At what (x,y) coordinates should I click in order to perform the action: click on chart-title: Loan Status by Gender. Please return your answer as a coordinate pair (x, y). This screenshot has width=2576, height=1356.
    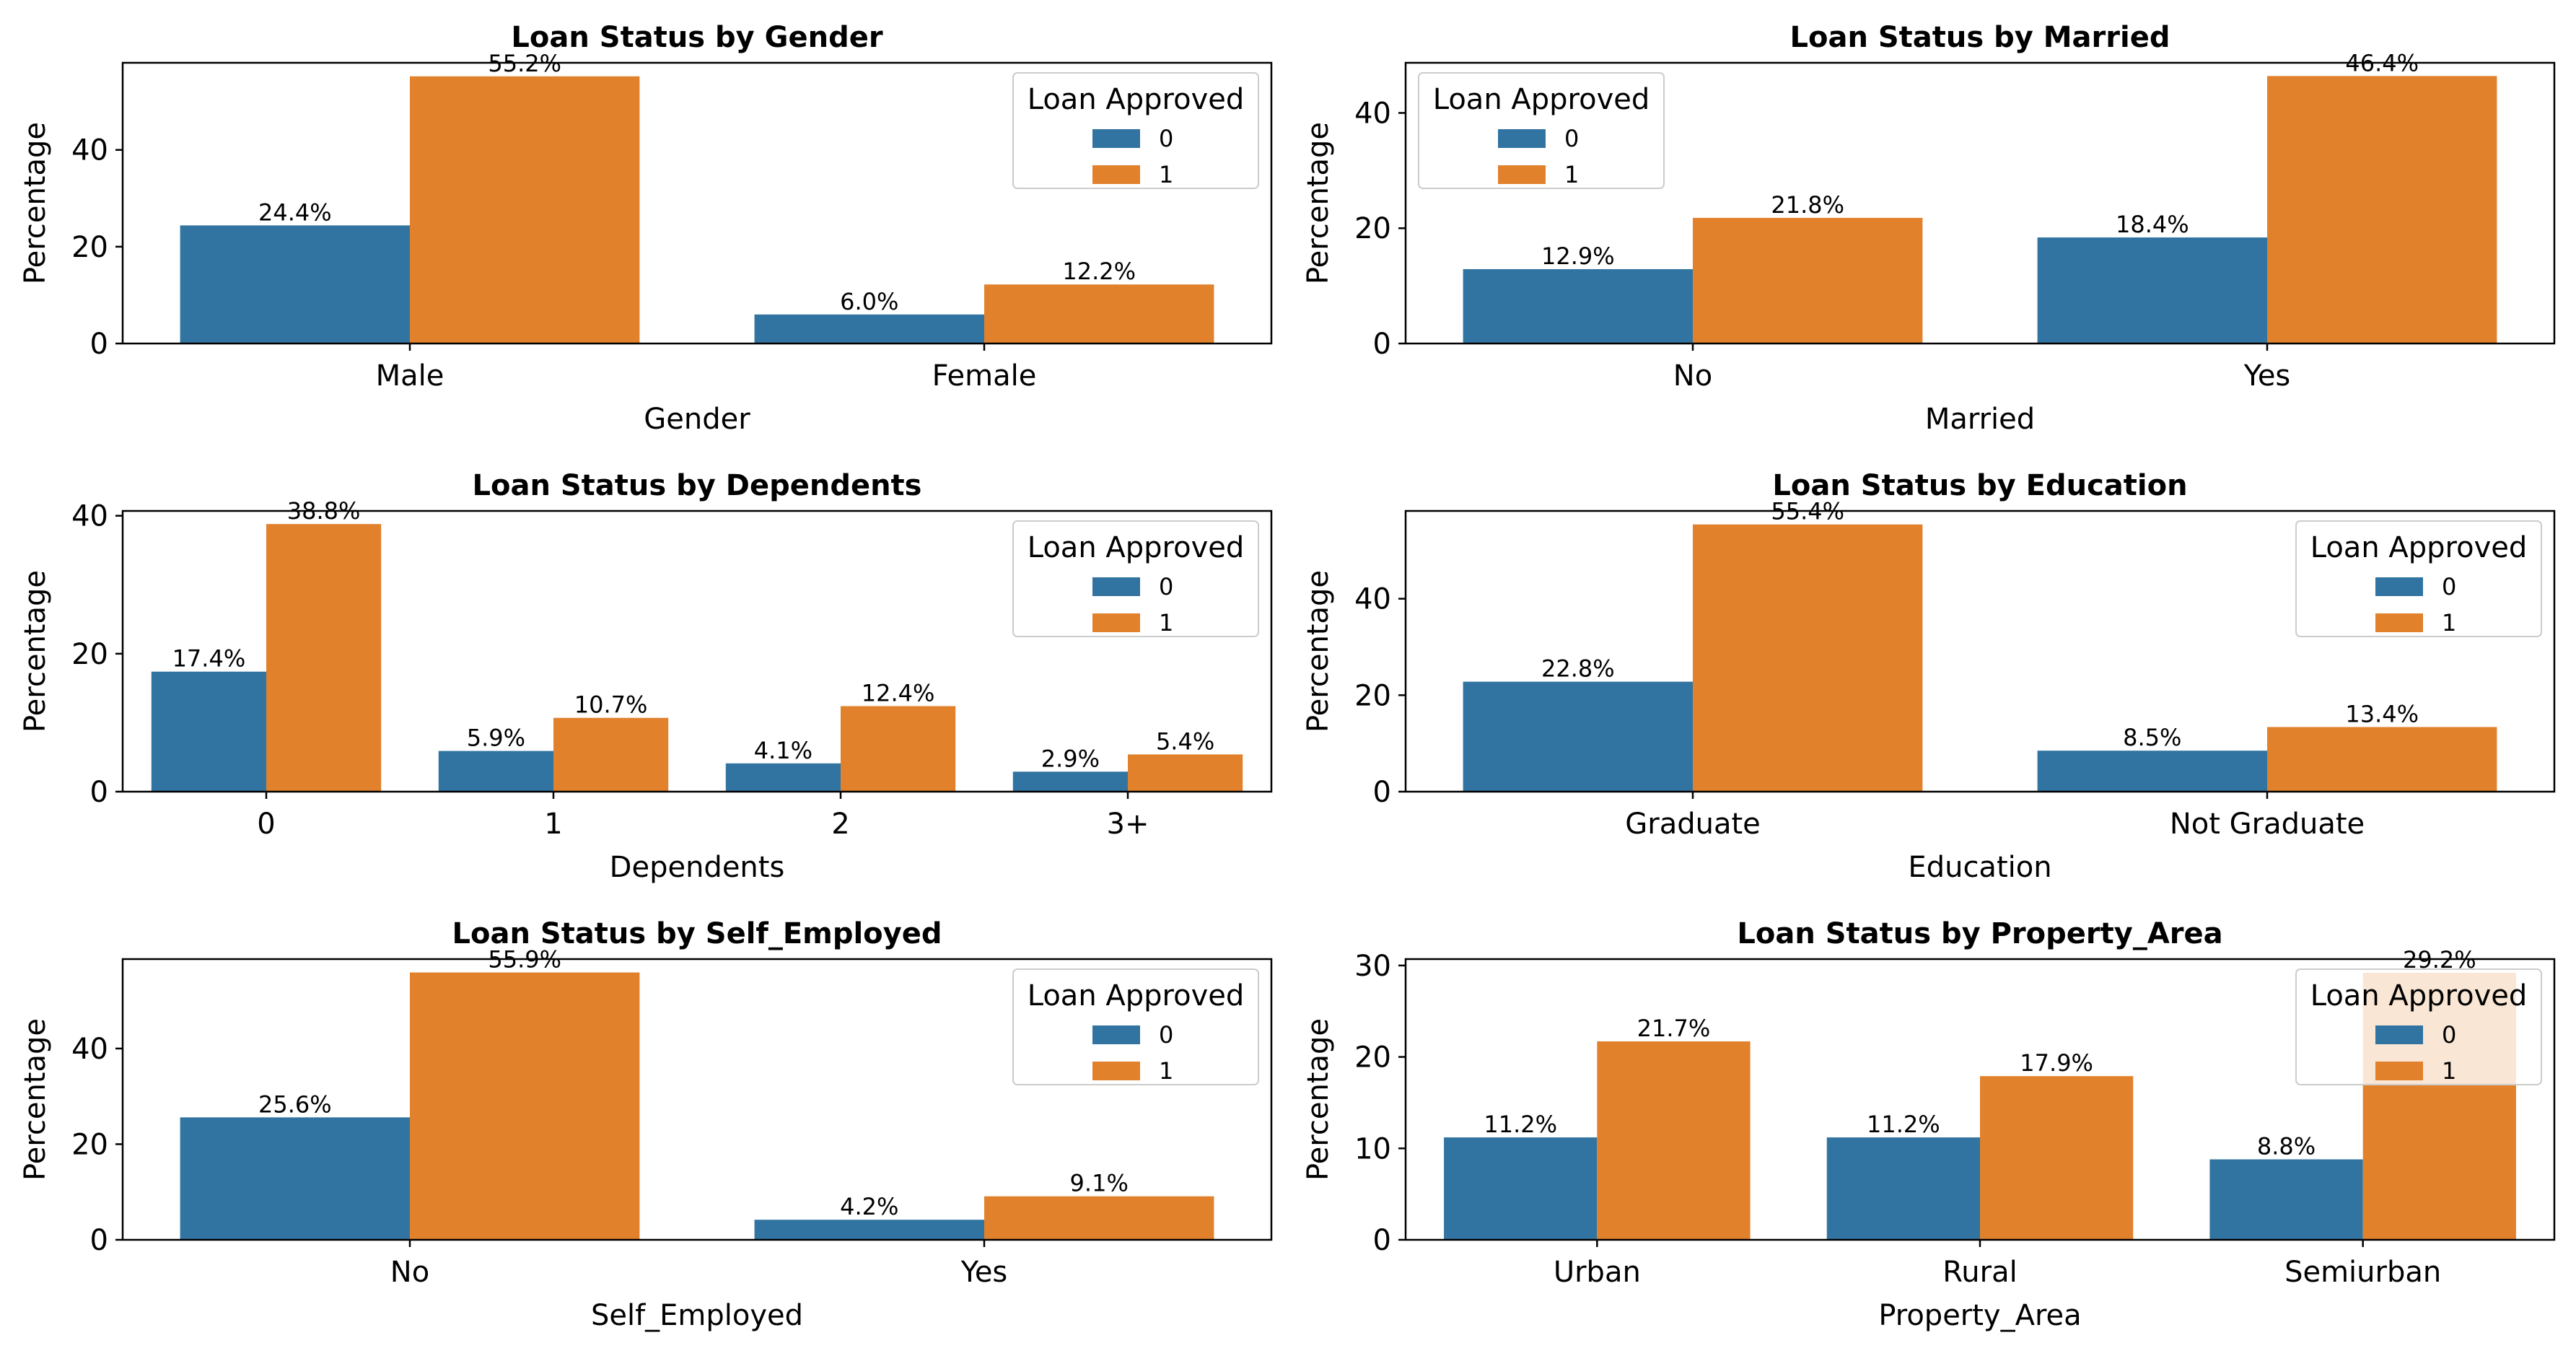
    Looking at the image, I should click on (696, 37).